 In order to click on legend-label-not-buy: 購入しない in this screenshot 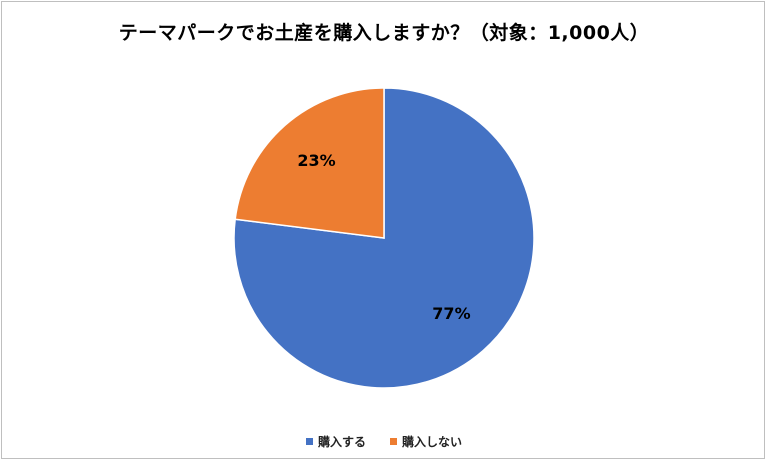, I will do `click(432, 442)`.